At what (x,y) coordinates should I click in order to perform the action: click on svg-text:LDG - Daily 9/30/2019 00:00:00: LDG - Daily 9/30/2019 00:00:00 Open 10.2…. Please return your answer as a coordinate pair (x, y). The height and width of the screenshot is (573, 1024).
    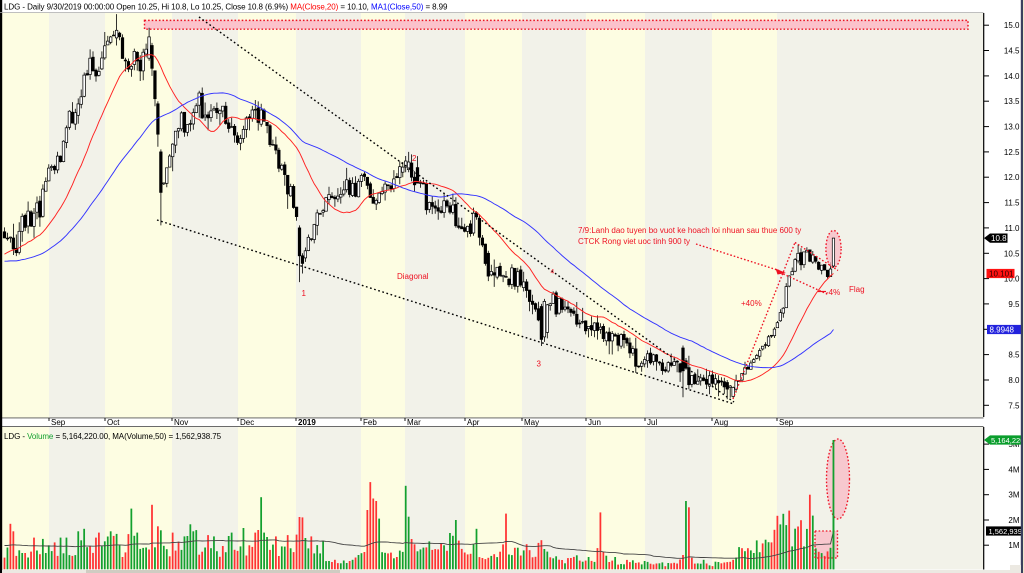
    Looking at the image, I should click on (226, 7).